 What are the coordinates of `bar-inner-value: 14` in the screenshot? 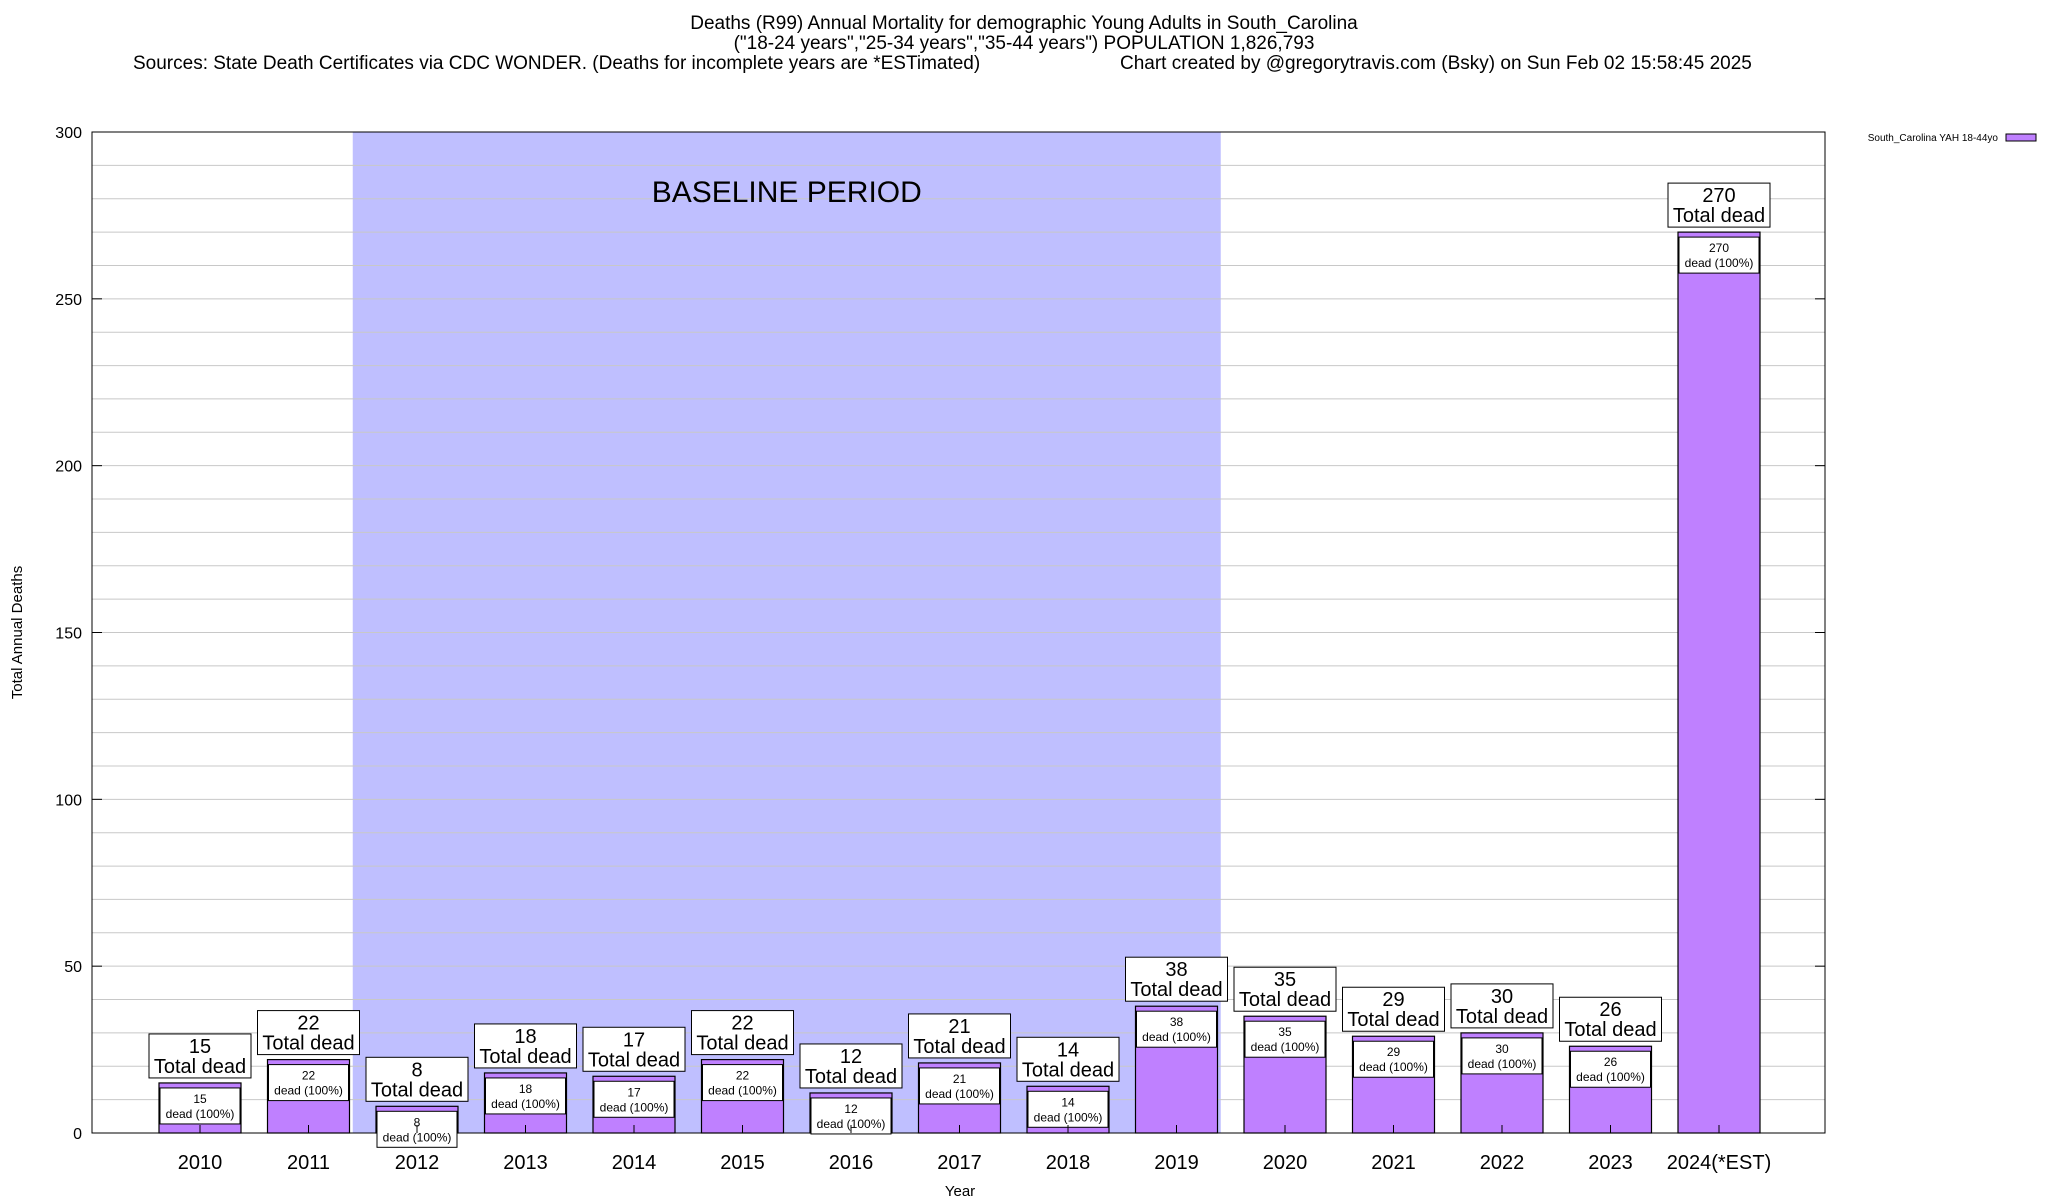 It's located at (1068, 1102).